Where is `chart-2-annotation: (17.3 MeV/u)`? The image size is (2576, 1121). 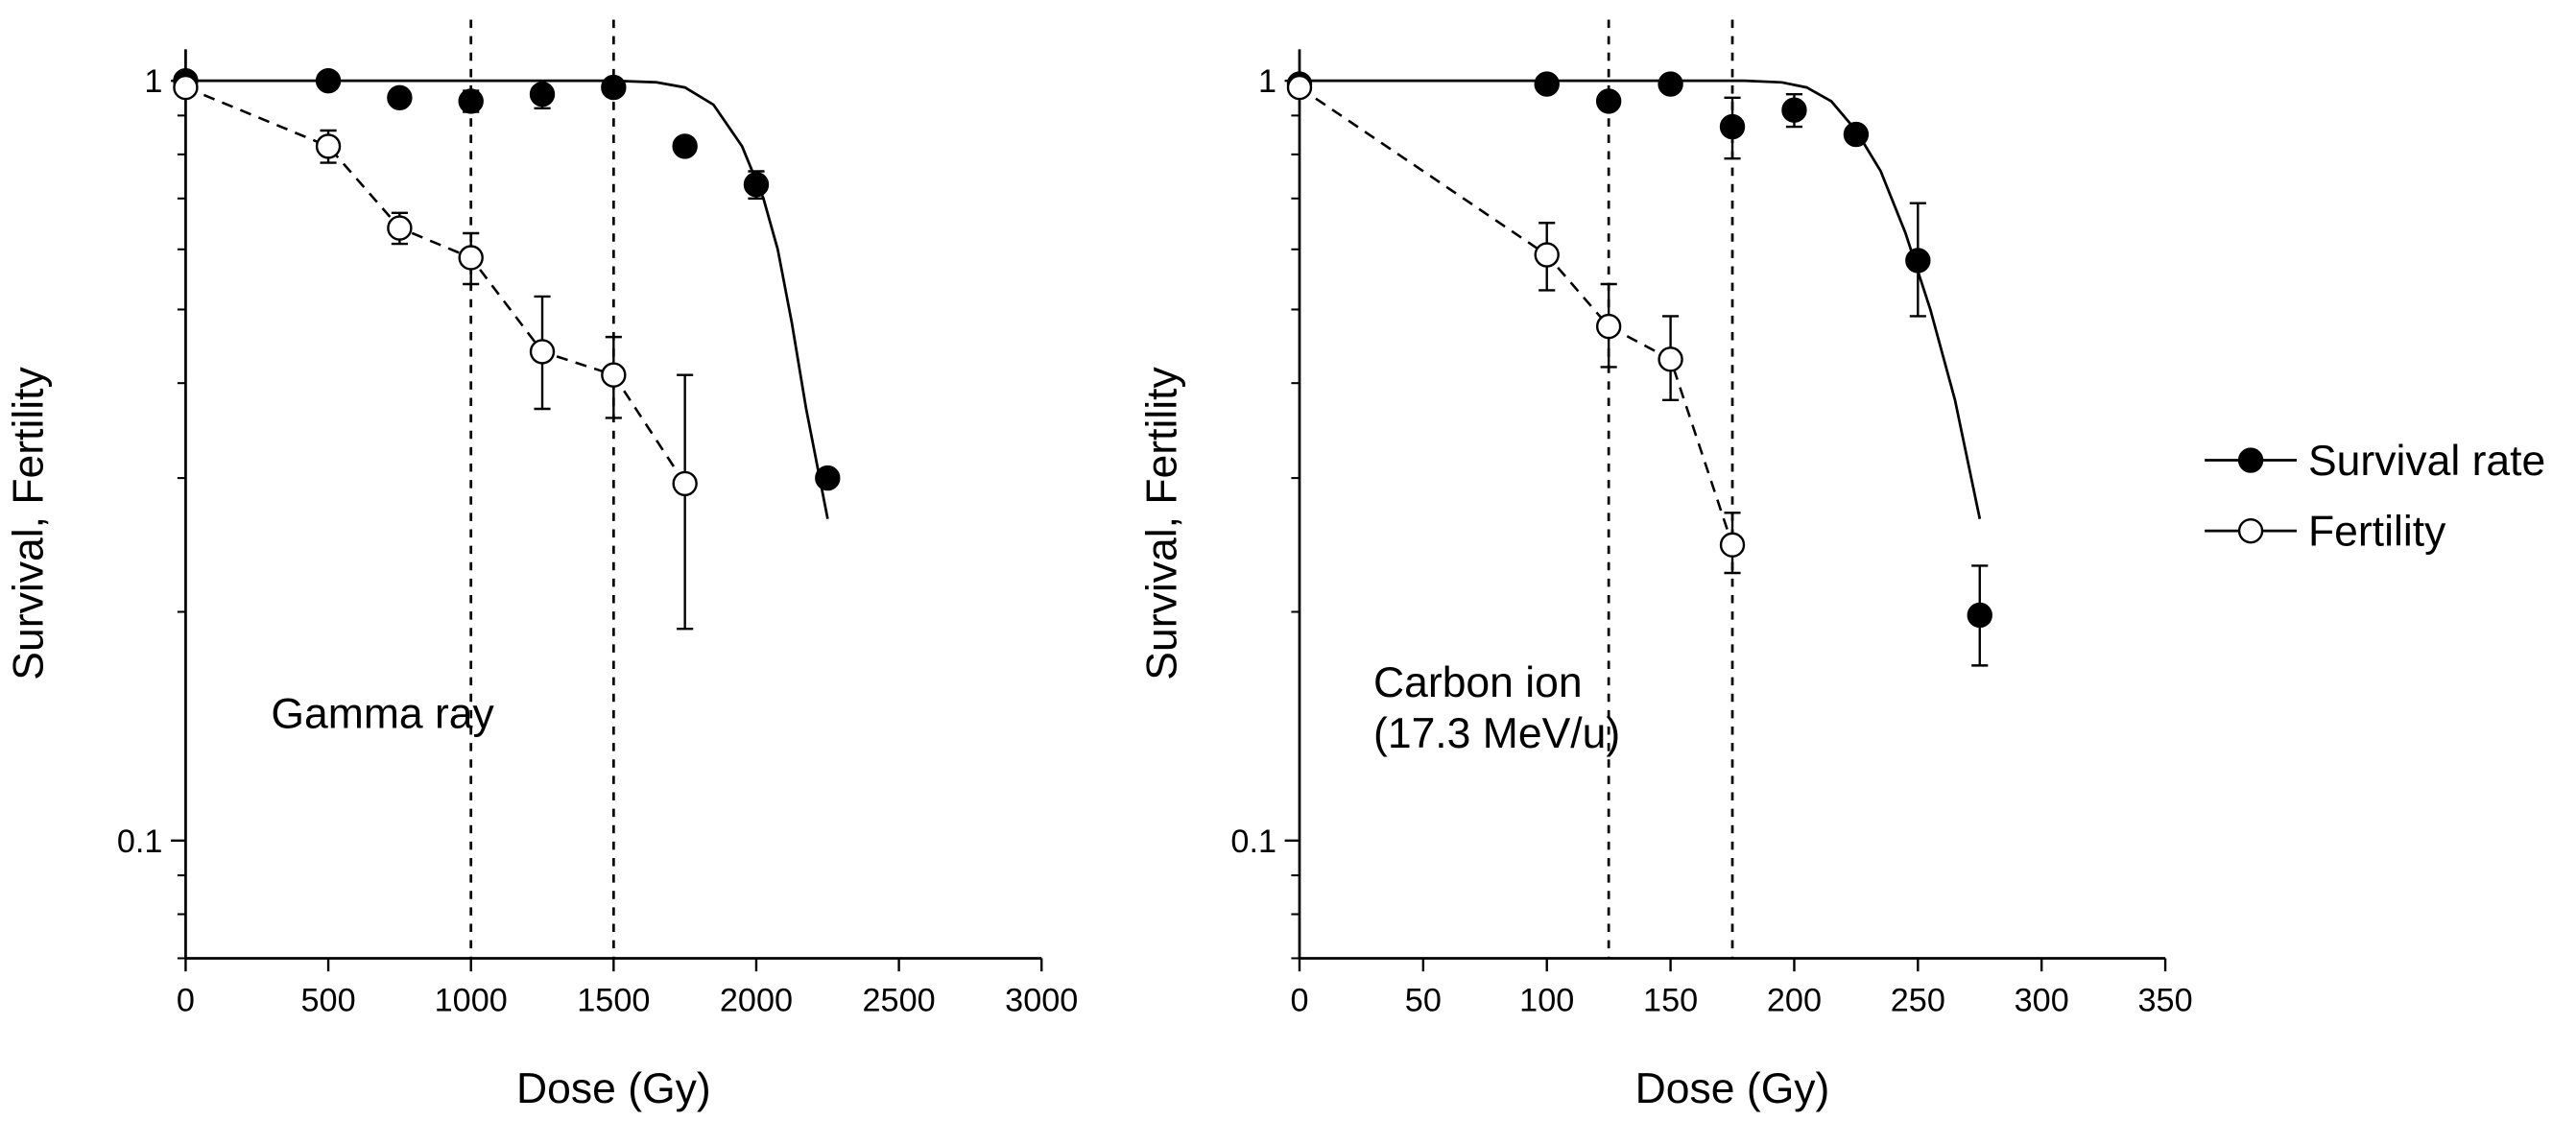
chart-2-annotation: (17.3 MeV/u) is located at coordinates (1496, 733).